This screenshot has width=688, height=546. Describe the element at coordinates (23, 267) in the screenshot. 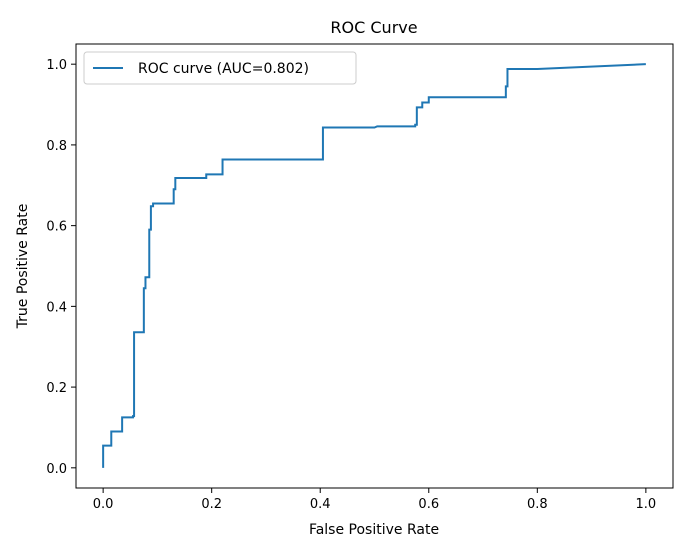

I see `y-axis-label: True Positive Rate` at that location.